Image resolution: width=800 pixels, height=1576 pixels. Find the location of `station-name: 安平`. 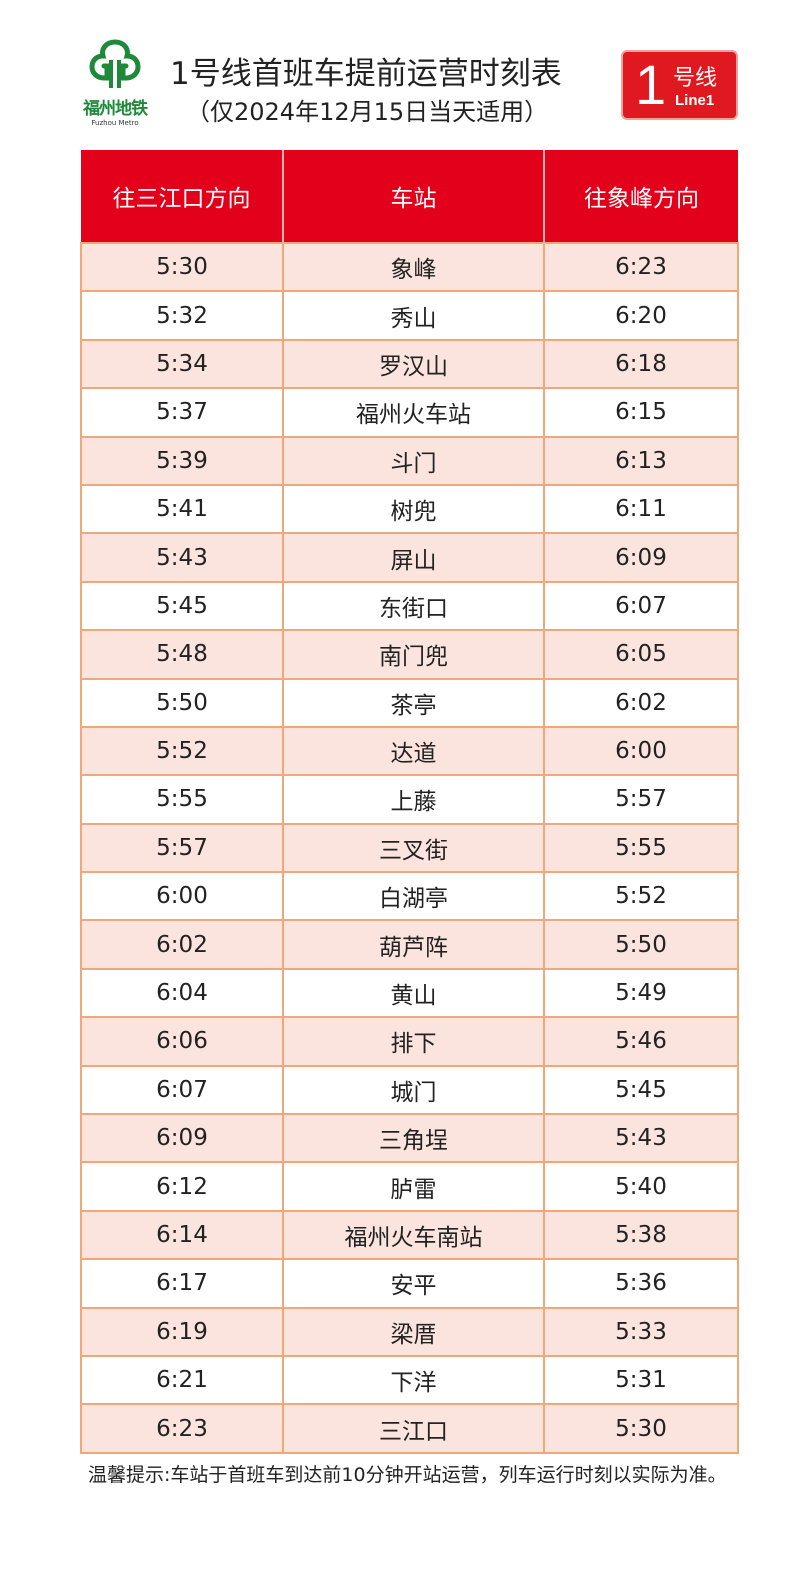

station-name: 安平 is located at coordinates (413, 1283).